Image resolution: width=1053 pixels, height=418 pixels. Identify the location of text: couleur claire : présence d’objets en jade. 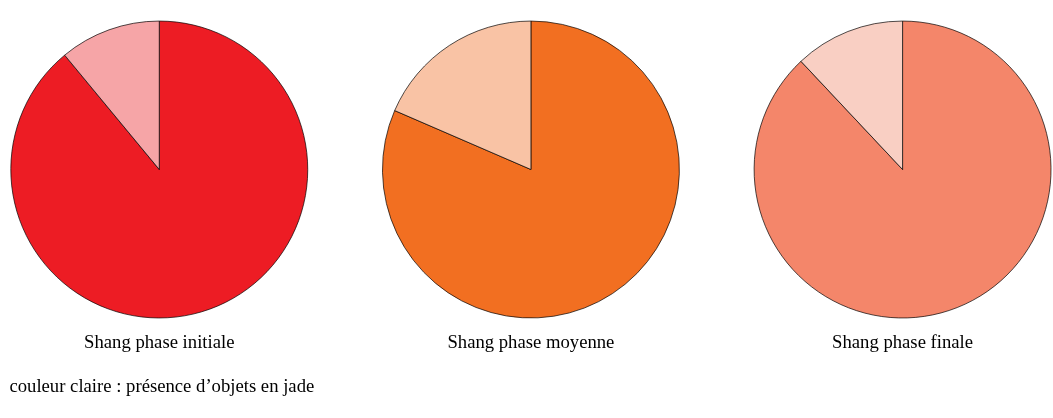
(162, 386).